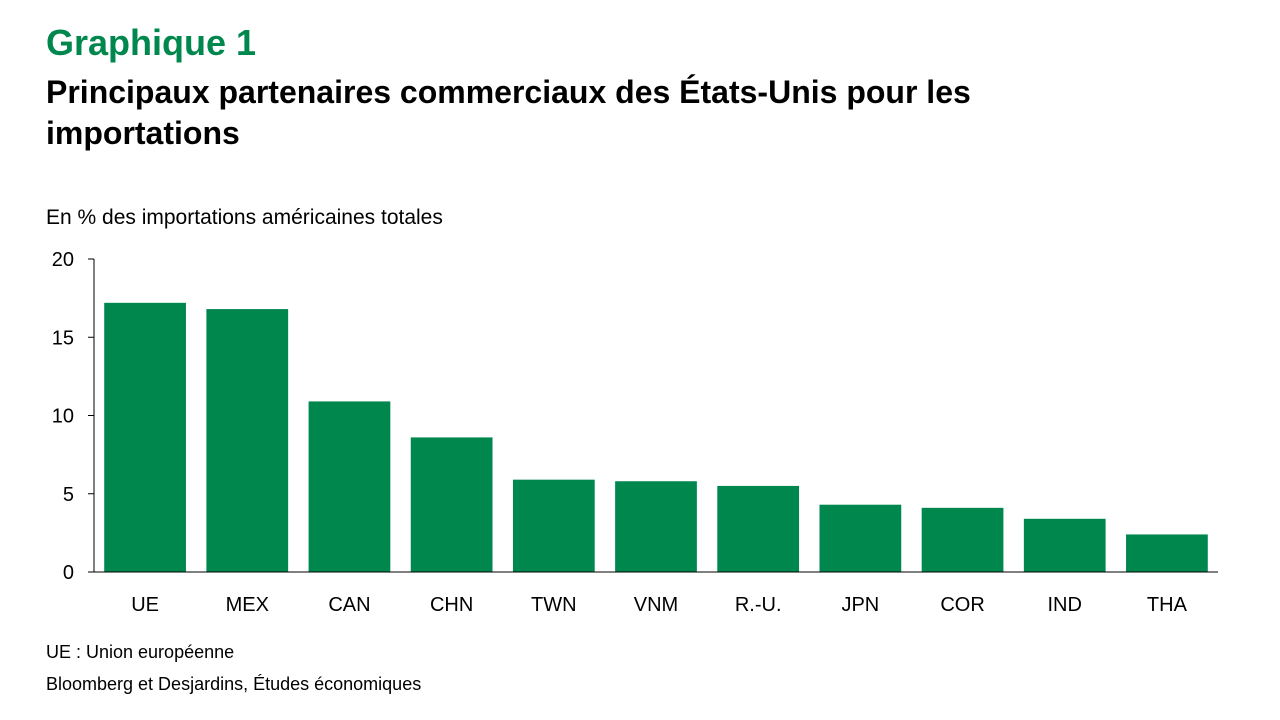 The height and width of the screenshot is (720, 1280). Describe the element at coordinates (1065, 605) in the screenshot. I see `x-tick-label: IND` at that location.